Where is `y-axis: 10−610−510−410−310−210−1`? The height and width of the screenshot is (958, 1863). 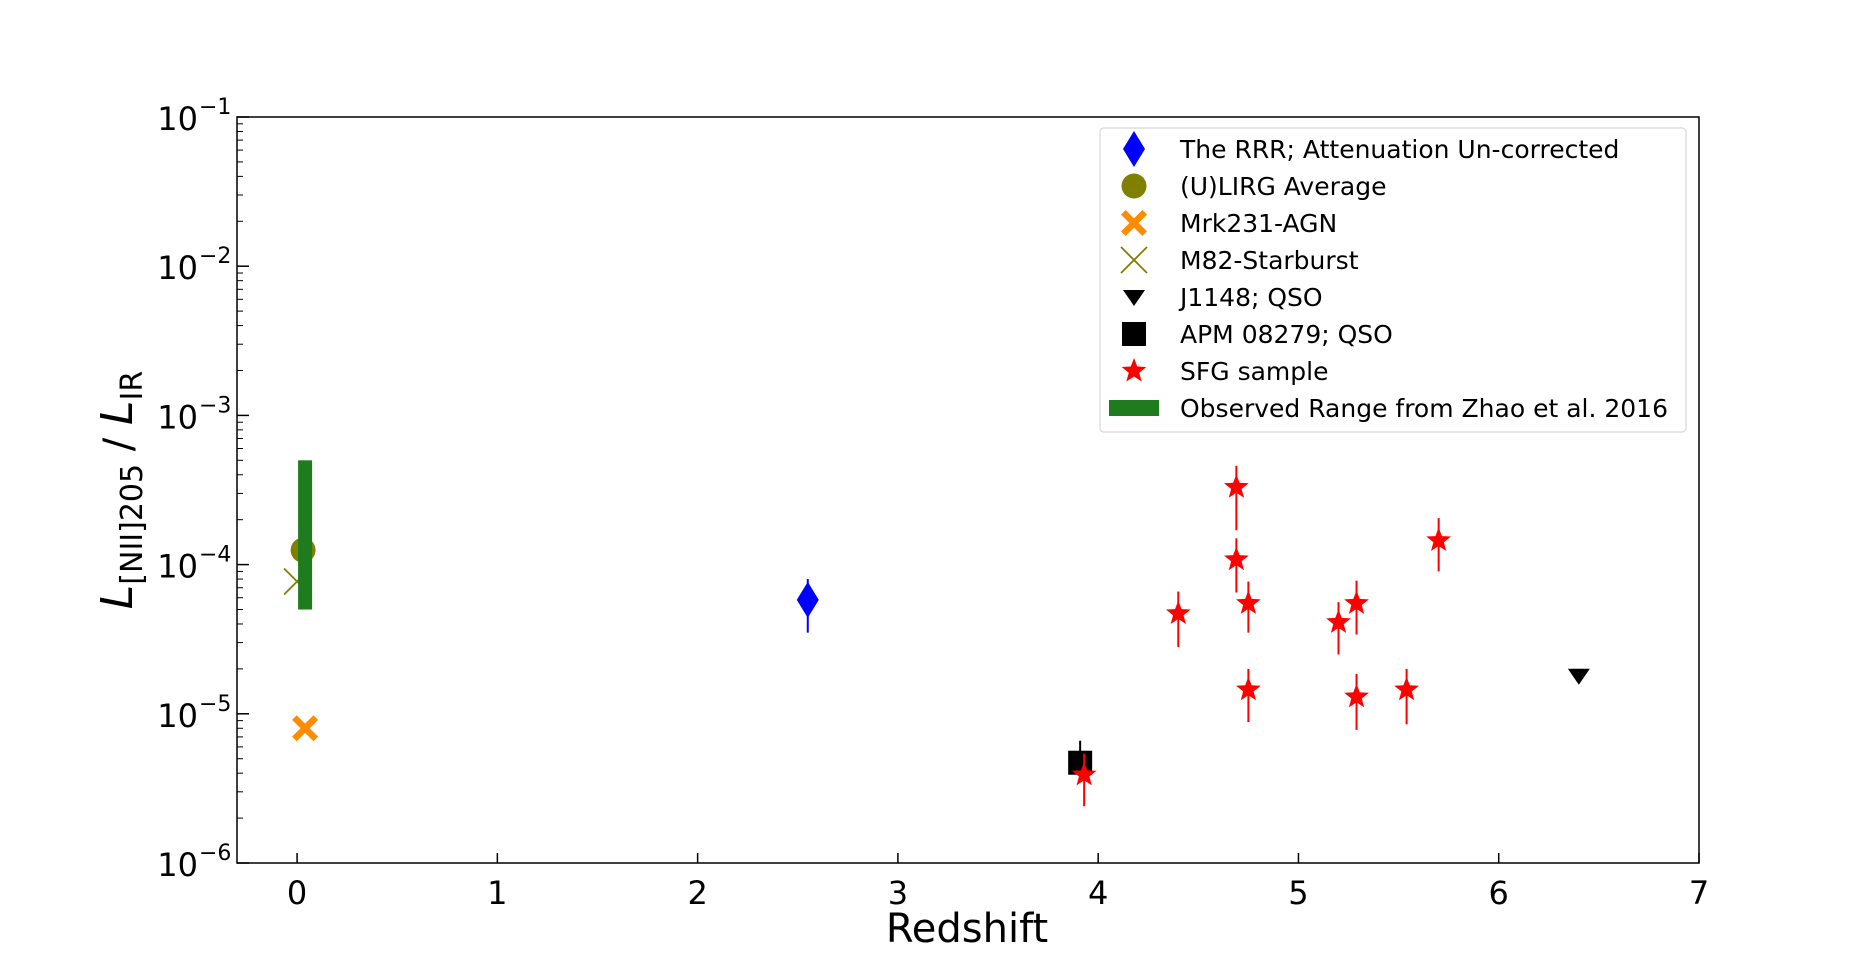 y-axis: 10−610−510−410−310−210−1 is located at coordinates (203, 489).